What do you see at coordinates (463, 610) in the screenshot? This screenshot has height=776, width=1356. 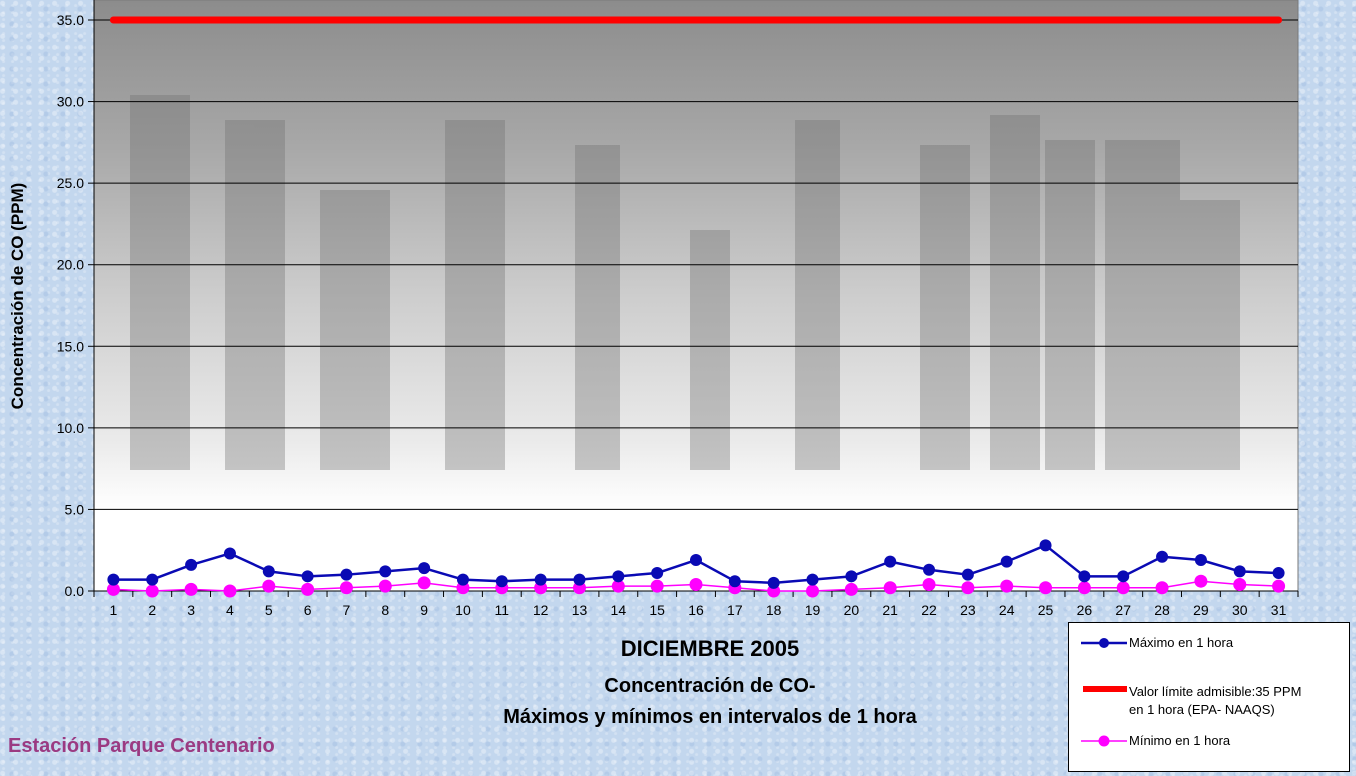 I see `x-tick-label: 10` at bounding box center [463, 610].